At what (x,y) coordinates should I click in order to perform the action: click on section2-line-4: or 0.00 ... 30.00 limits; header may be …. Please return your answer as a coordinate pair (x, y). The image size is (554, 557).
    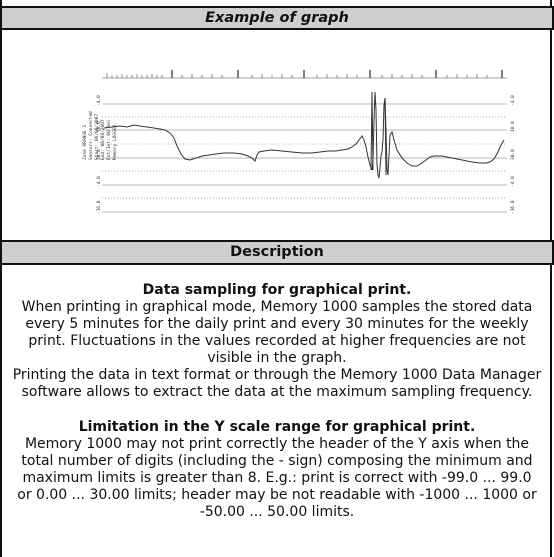
    Looking at the image, I should click on (277, 495).